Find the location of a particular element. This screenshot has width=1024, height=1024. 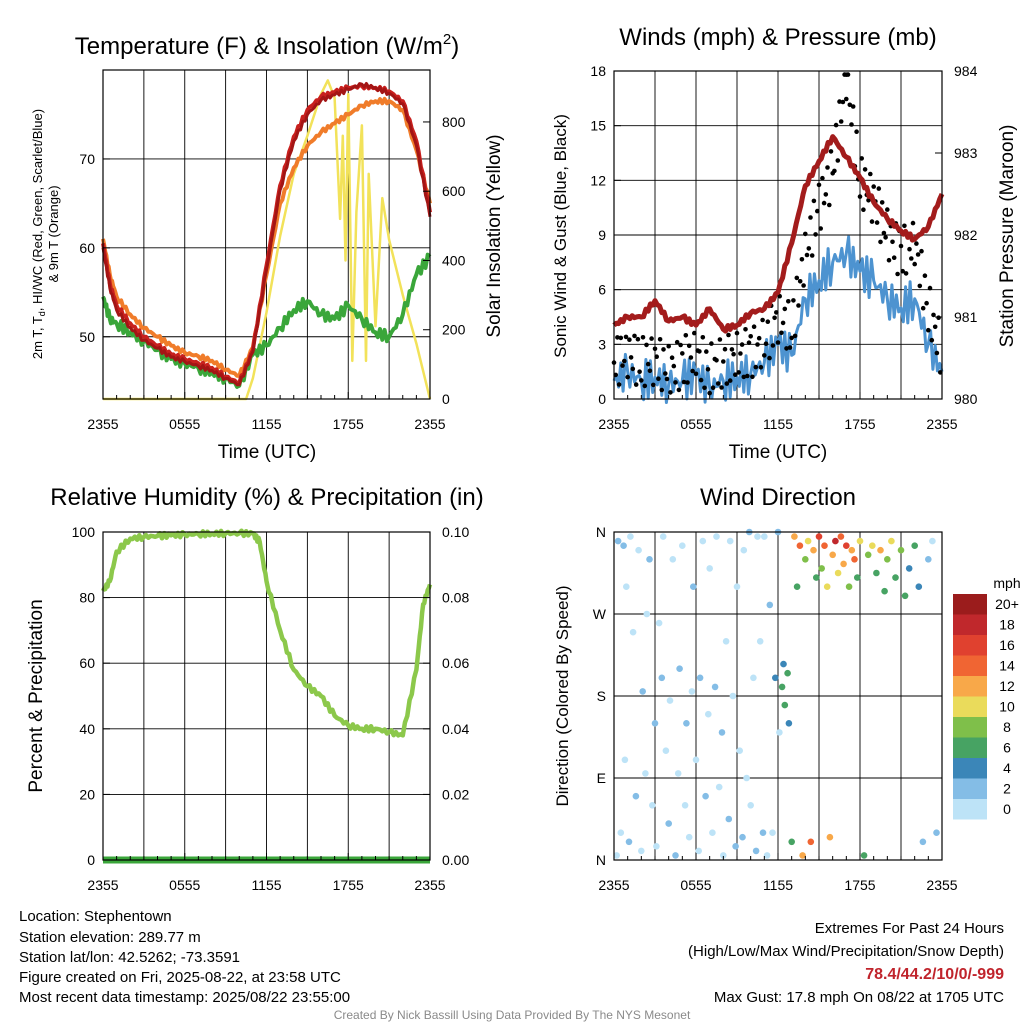

humidity-ylabel-left: Percent & Precipitation is located at coordinates (36, 695).